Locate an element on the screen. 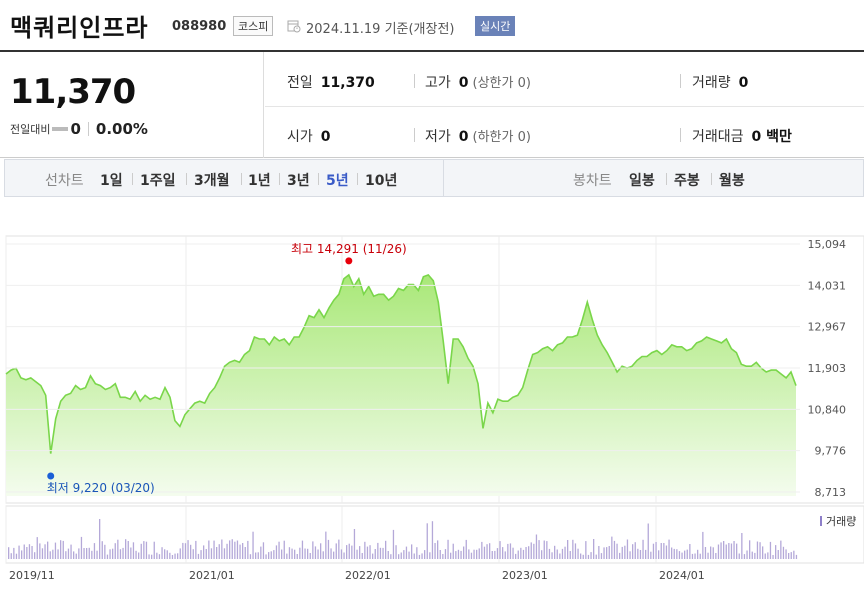 Image resolution: width=864 pixels, height=590 pixels. candle-chart-label: 봉차트 is located at coordinates (592, 181).